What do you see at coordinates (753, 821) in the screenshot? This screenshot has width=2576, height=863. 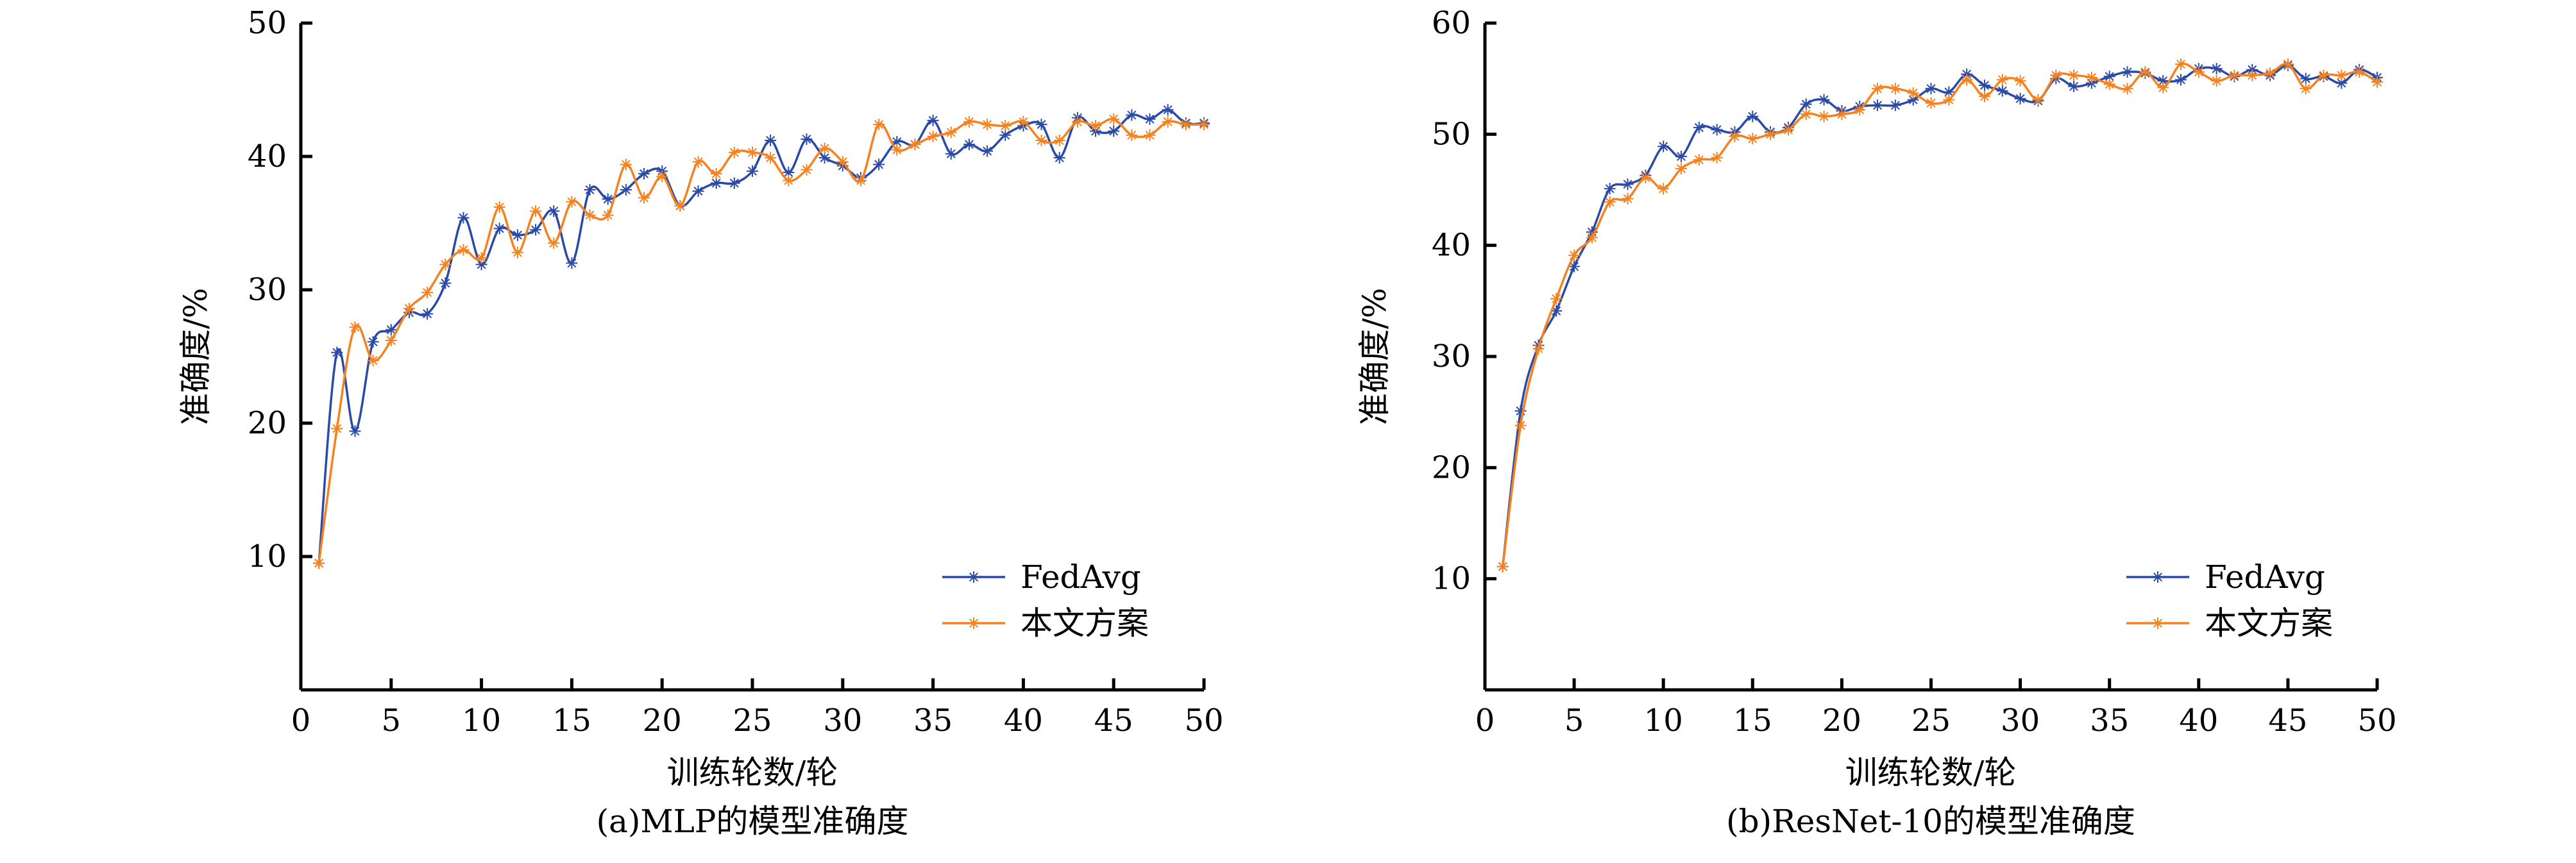 I see `chart-caption: (a)MLP的模型准确度` at bounding box center [753, 821].